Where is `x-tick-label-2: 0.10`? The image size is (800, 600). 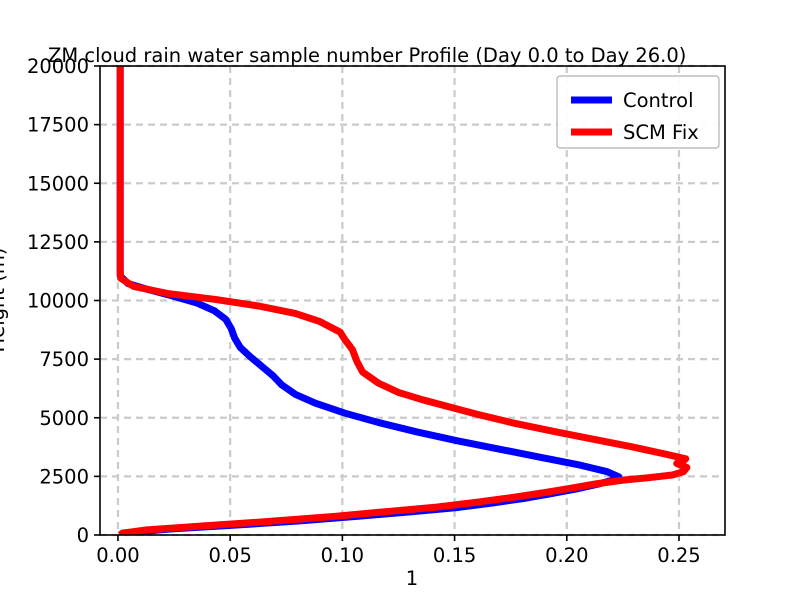 x-tick-label-2: 0.10 is located at coordinates (342, 555).